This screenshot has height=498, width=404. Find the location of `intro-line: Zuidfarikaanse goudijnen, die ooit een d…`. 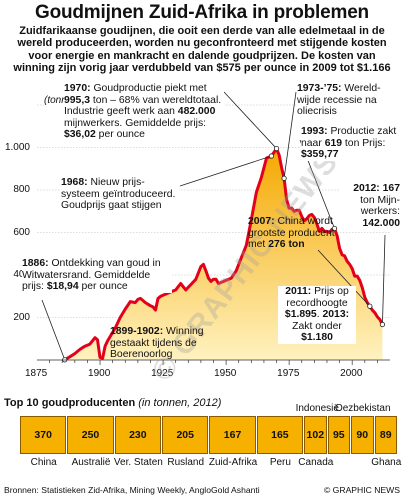

intro-line: Zuidfarikaanse goudijnen, die ooit een d… is located at coordinates (202, 31).